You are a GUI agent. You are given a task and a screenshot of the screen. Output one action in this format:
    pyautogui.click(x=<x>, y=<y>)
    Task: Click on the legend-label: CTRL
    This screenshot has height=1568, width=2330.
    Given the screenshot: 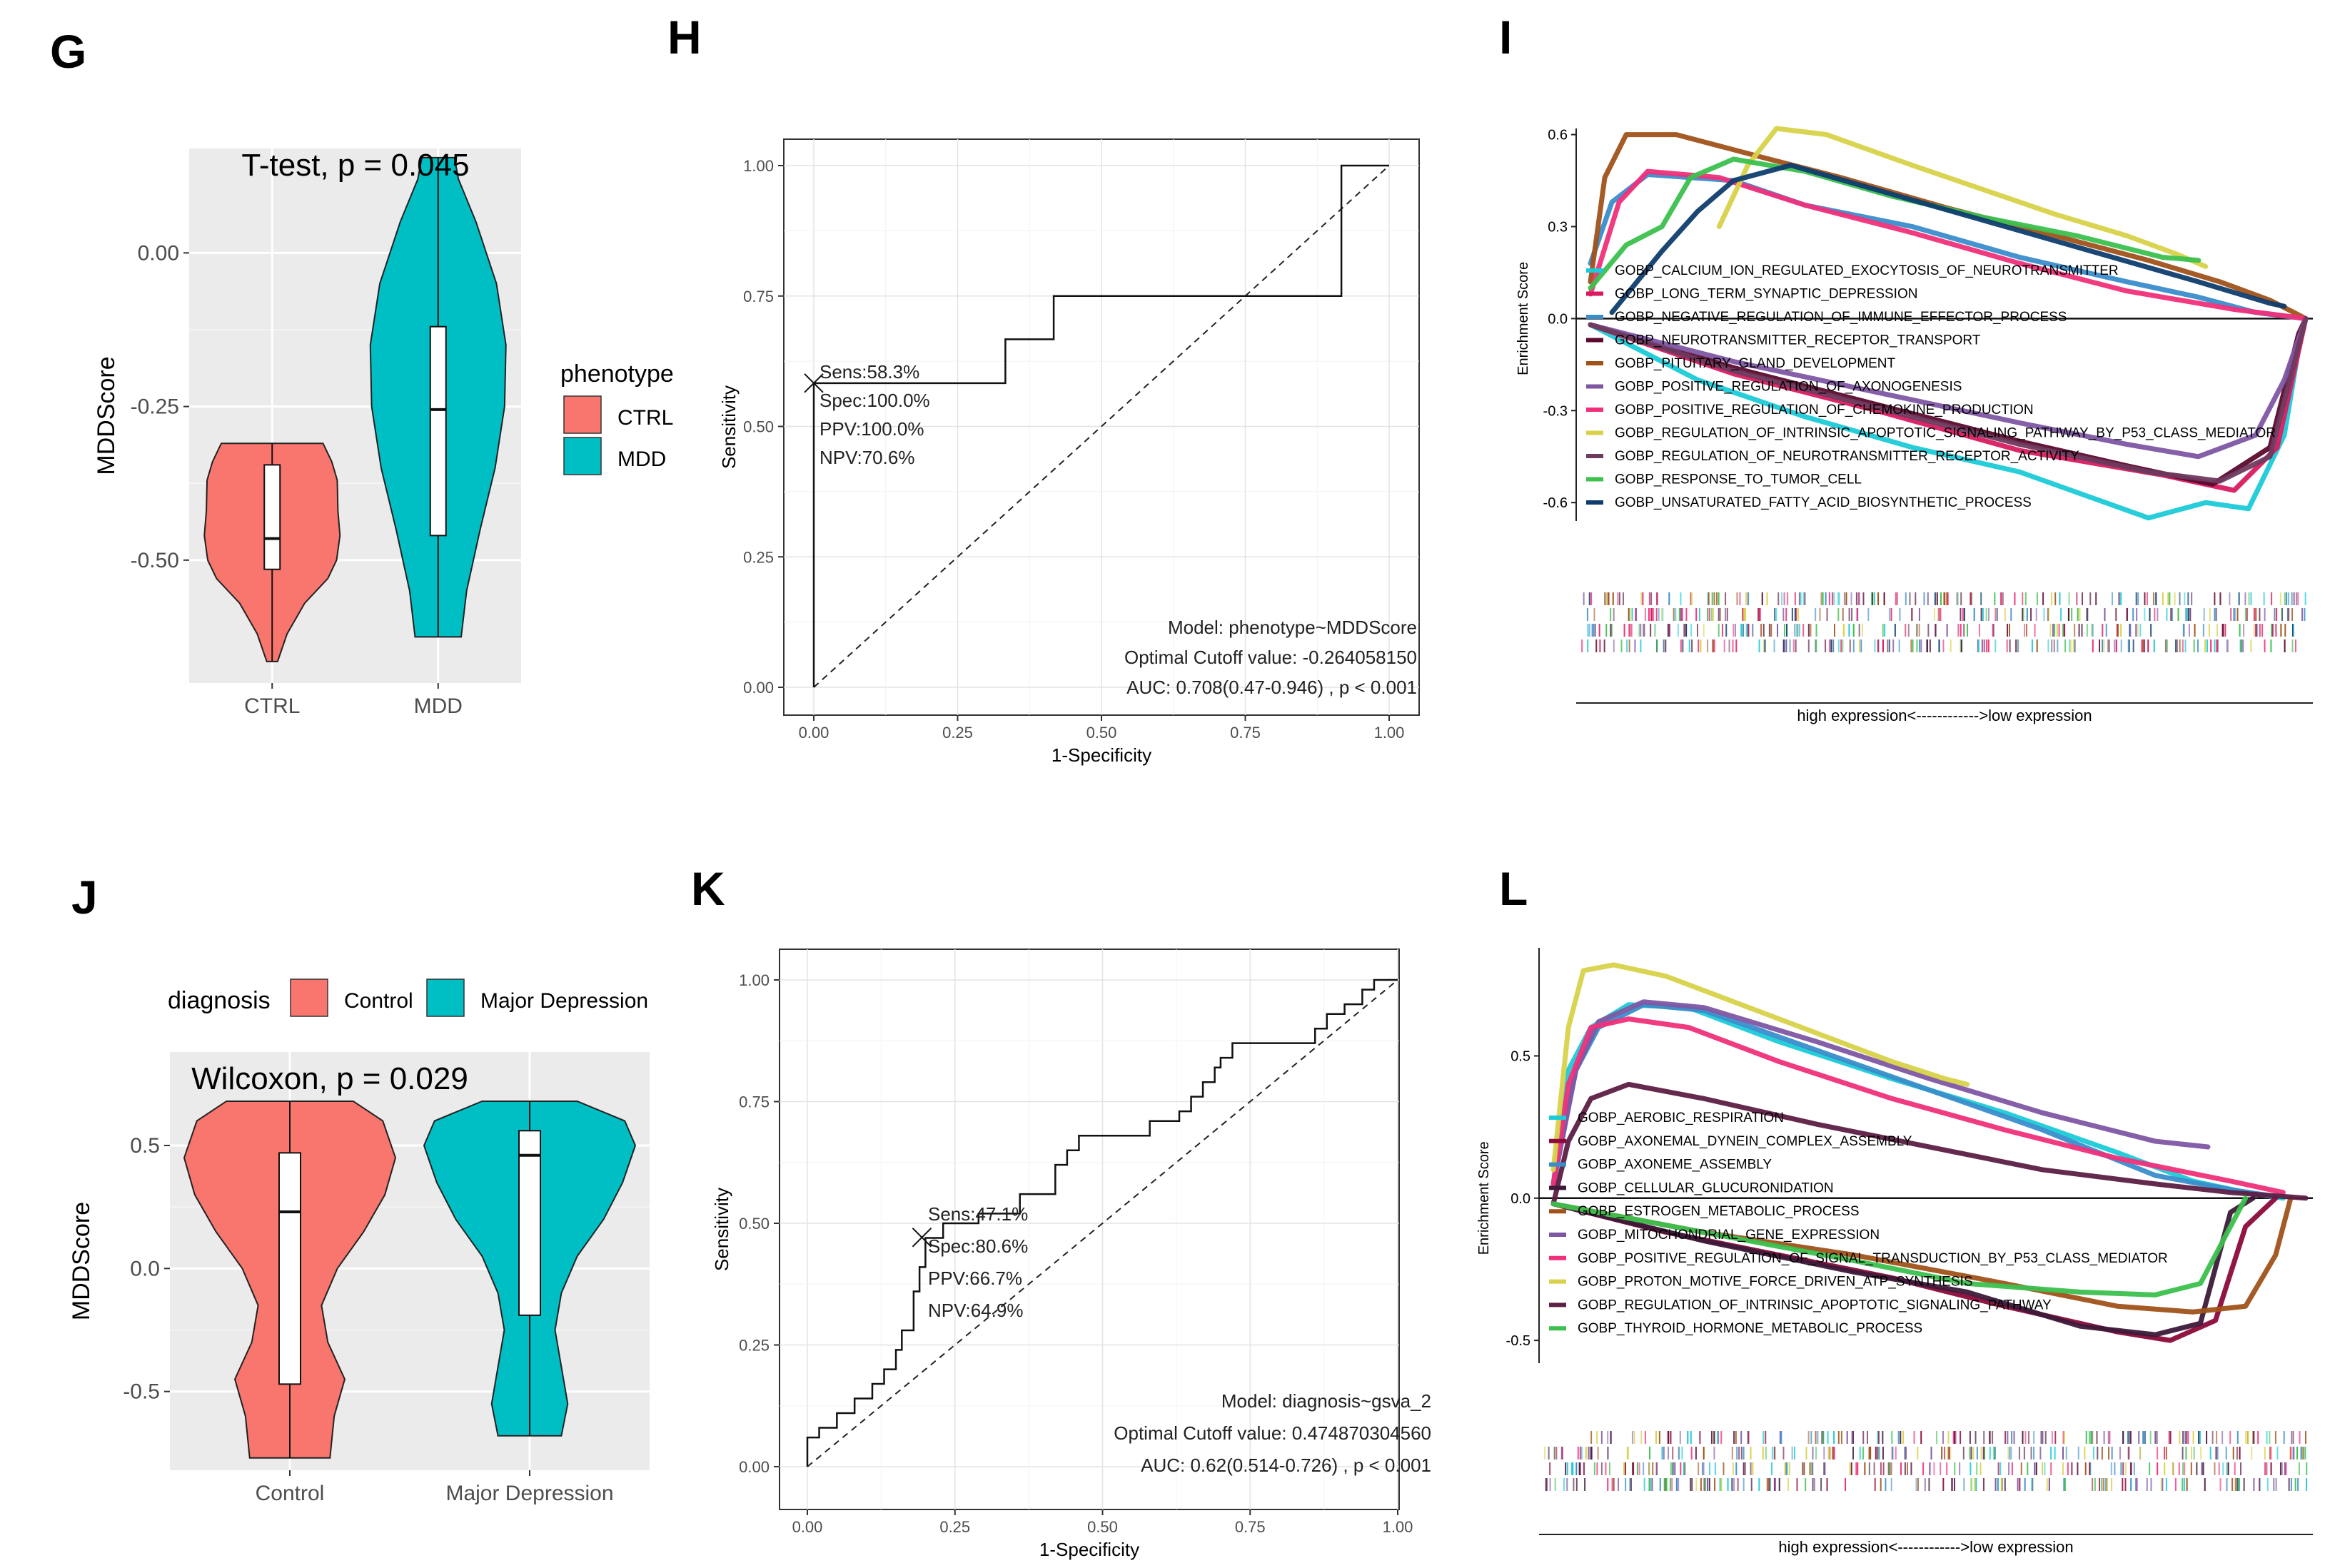 What is the action you would take?
    pyautogui.click(x=645, y=418)
    